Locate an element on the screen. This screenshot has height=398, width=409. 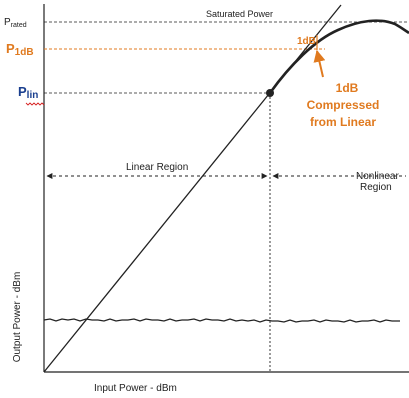
p-lin-point is located at coordinates (270, 93).